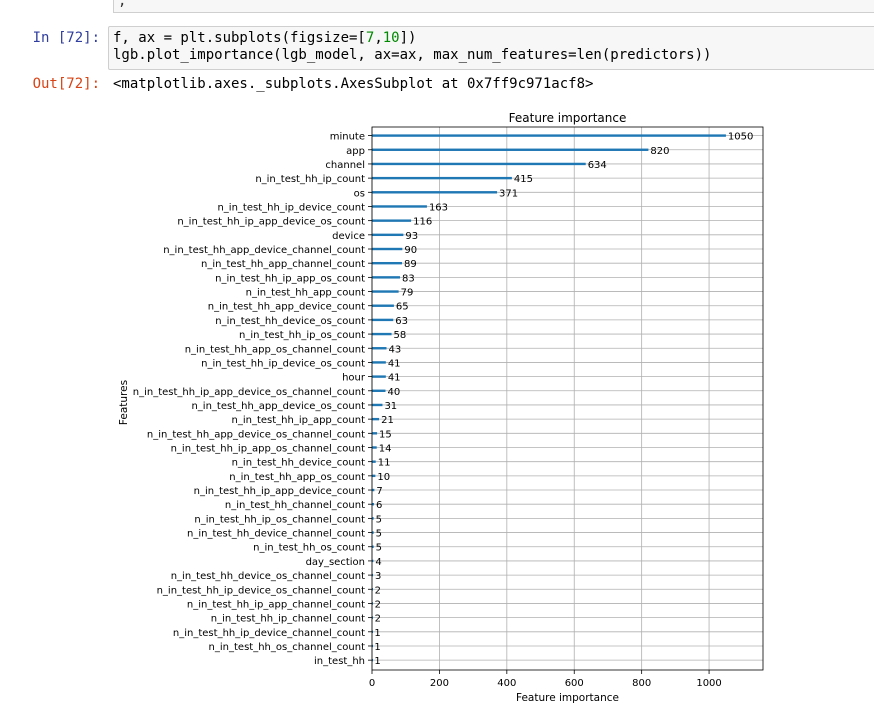 Image resolution: width=874 pixels, height=708 pixels. I want to click on input-prompt: In [72]:, so click(66, 38).